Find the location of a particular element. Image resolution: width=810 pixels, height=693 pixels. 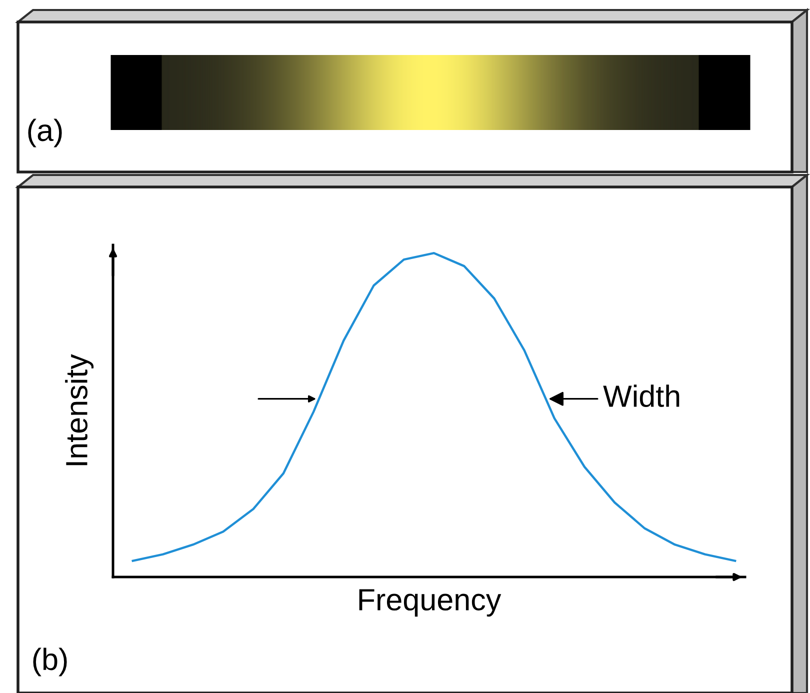

text: (b) is located at coordinates (50, 662).